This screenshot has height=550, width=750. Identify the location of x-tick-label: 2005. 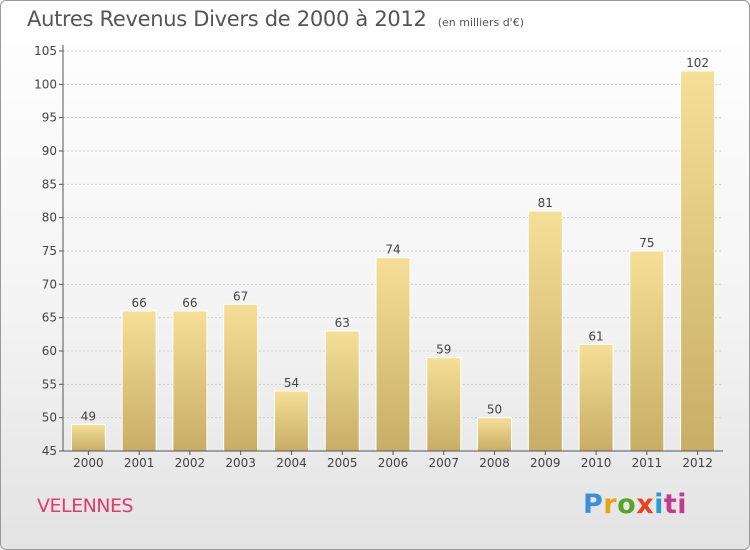
(342, 463).